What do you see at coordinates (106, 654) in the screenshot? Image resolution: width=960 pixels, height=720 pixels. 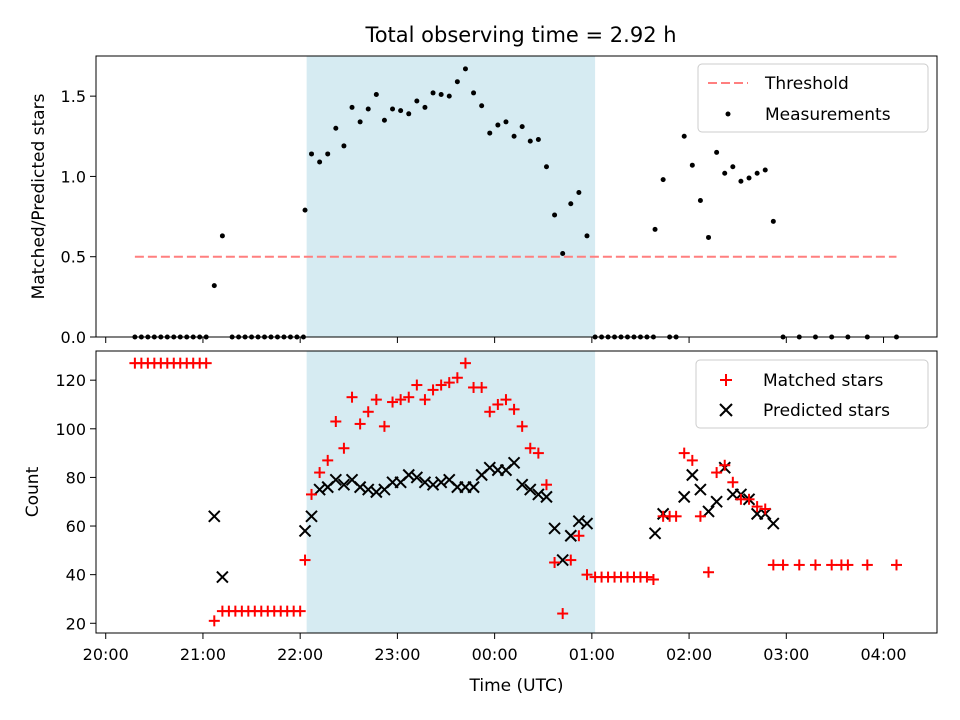 I see `x-tick-label: 20:00` at bounding box center [106, 654].